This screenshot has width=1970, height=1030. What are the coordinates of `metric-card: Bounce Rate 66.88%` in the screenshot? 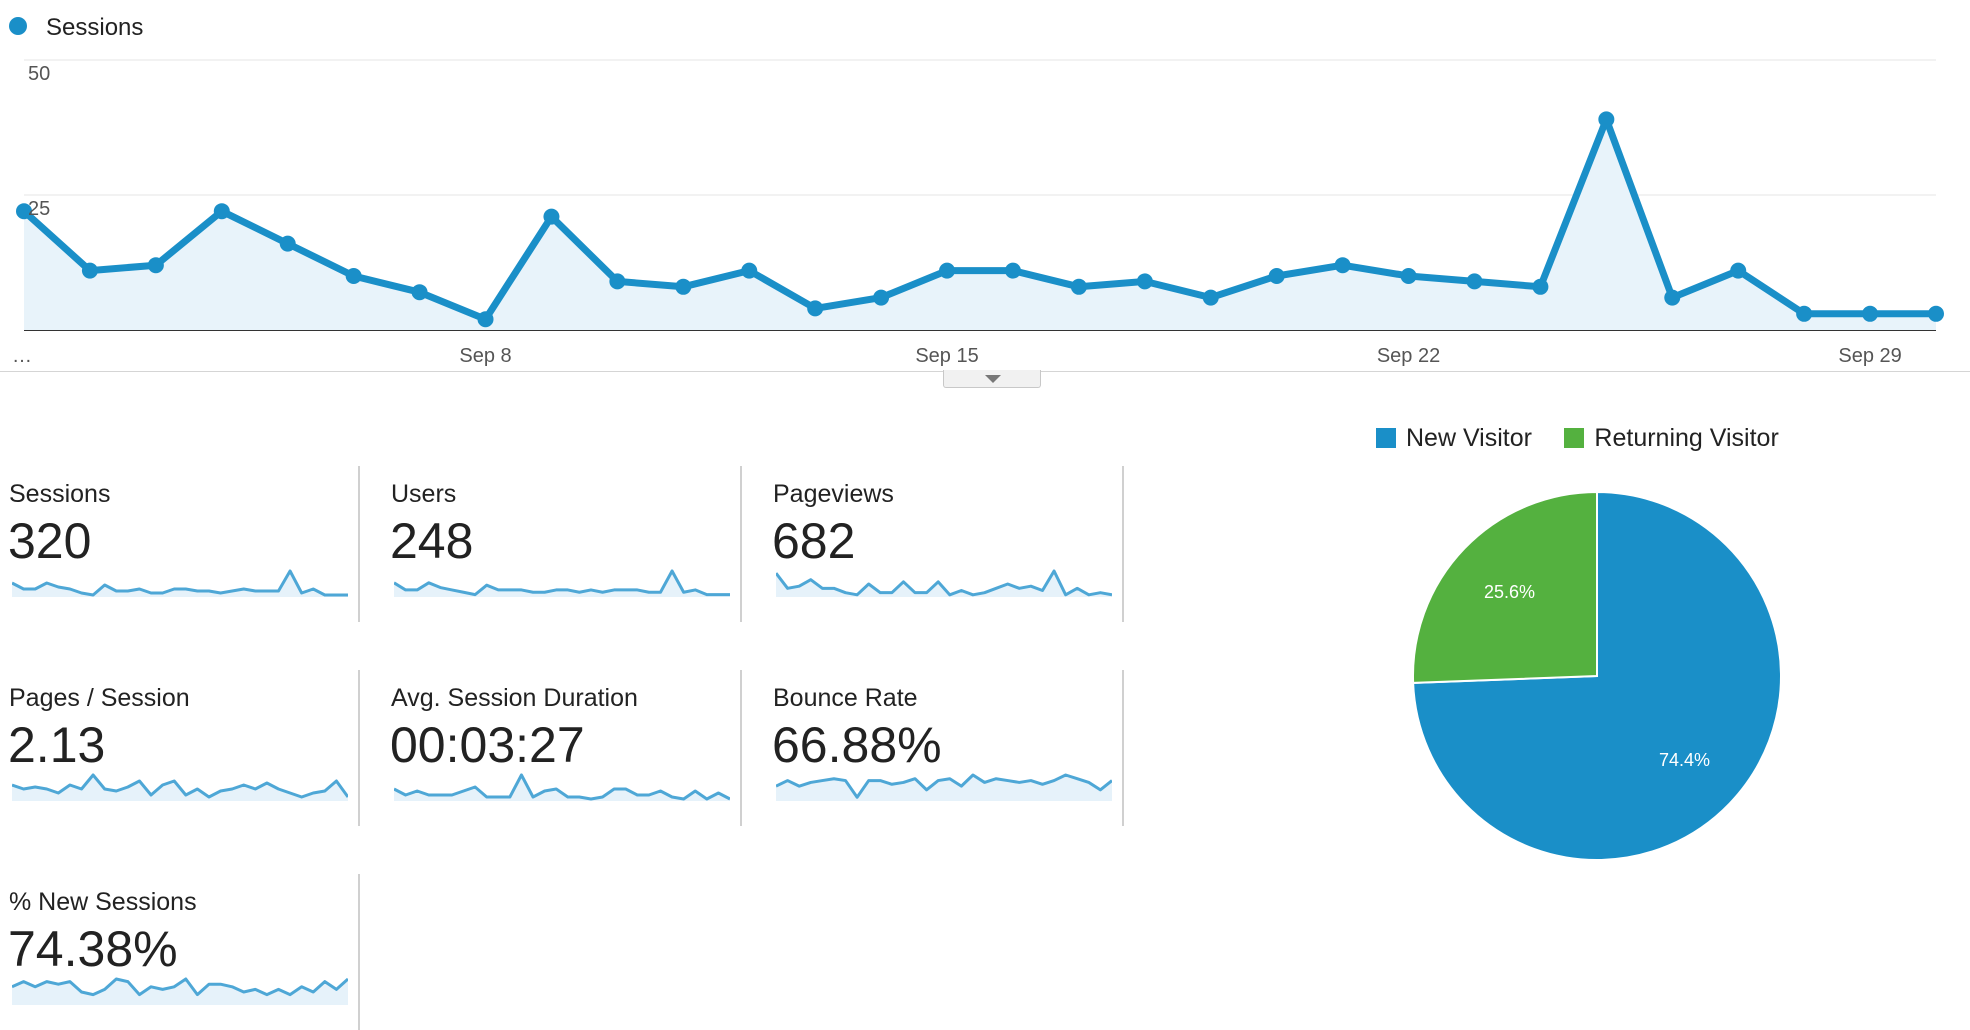 It's located at (944, 748).